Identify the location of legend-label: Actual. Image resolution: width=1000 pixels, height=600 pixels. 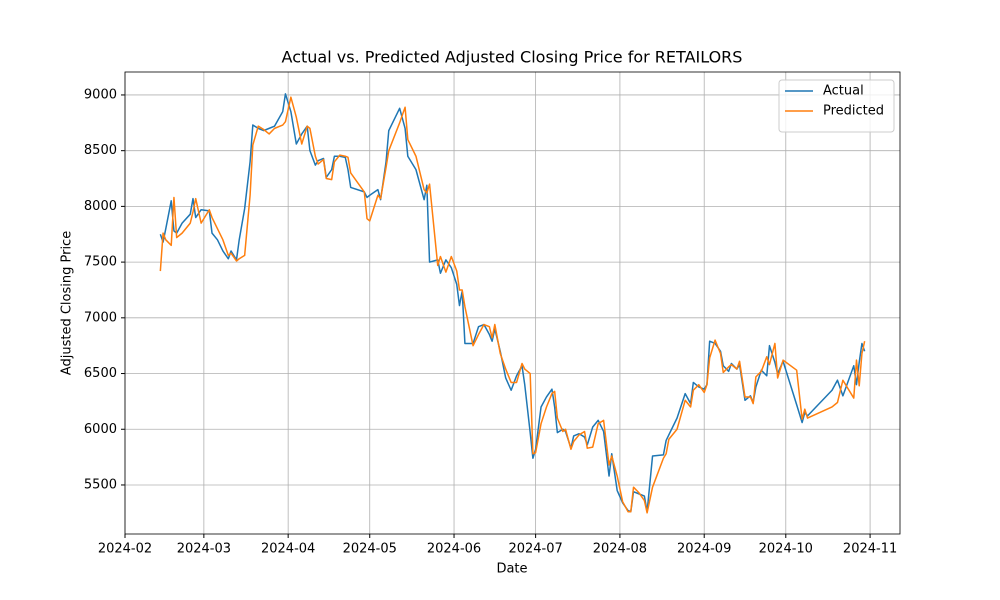
(843, 91).